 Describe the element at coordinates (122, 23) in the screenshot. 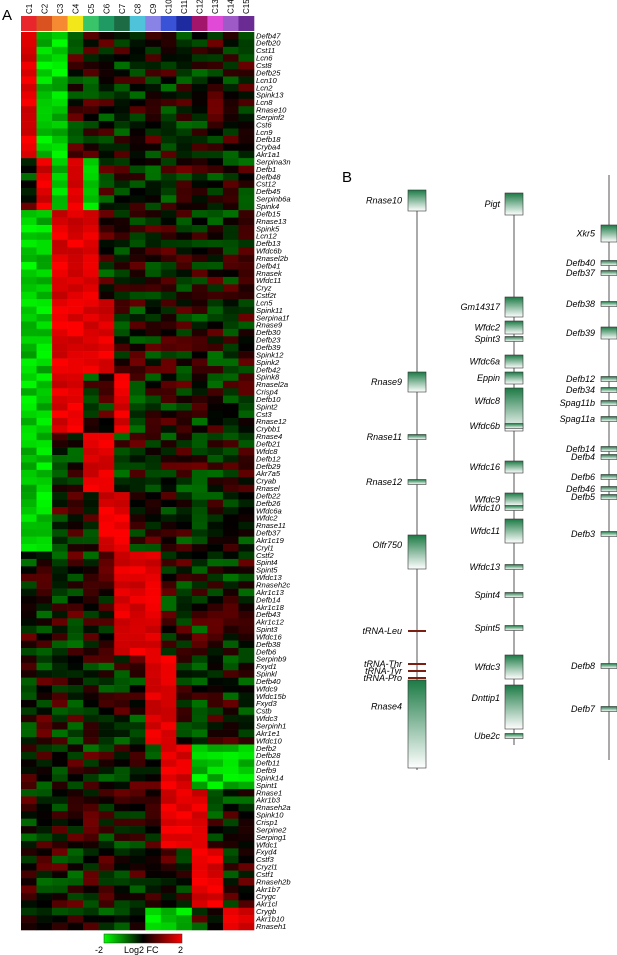

I see `column-color-C7` at that location.